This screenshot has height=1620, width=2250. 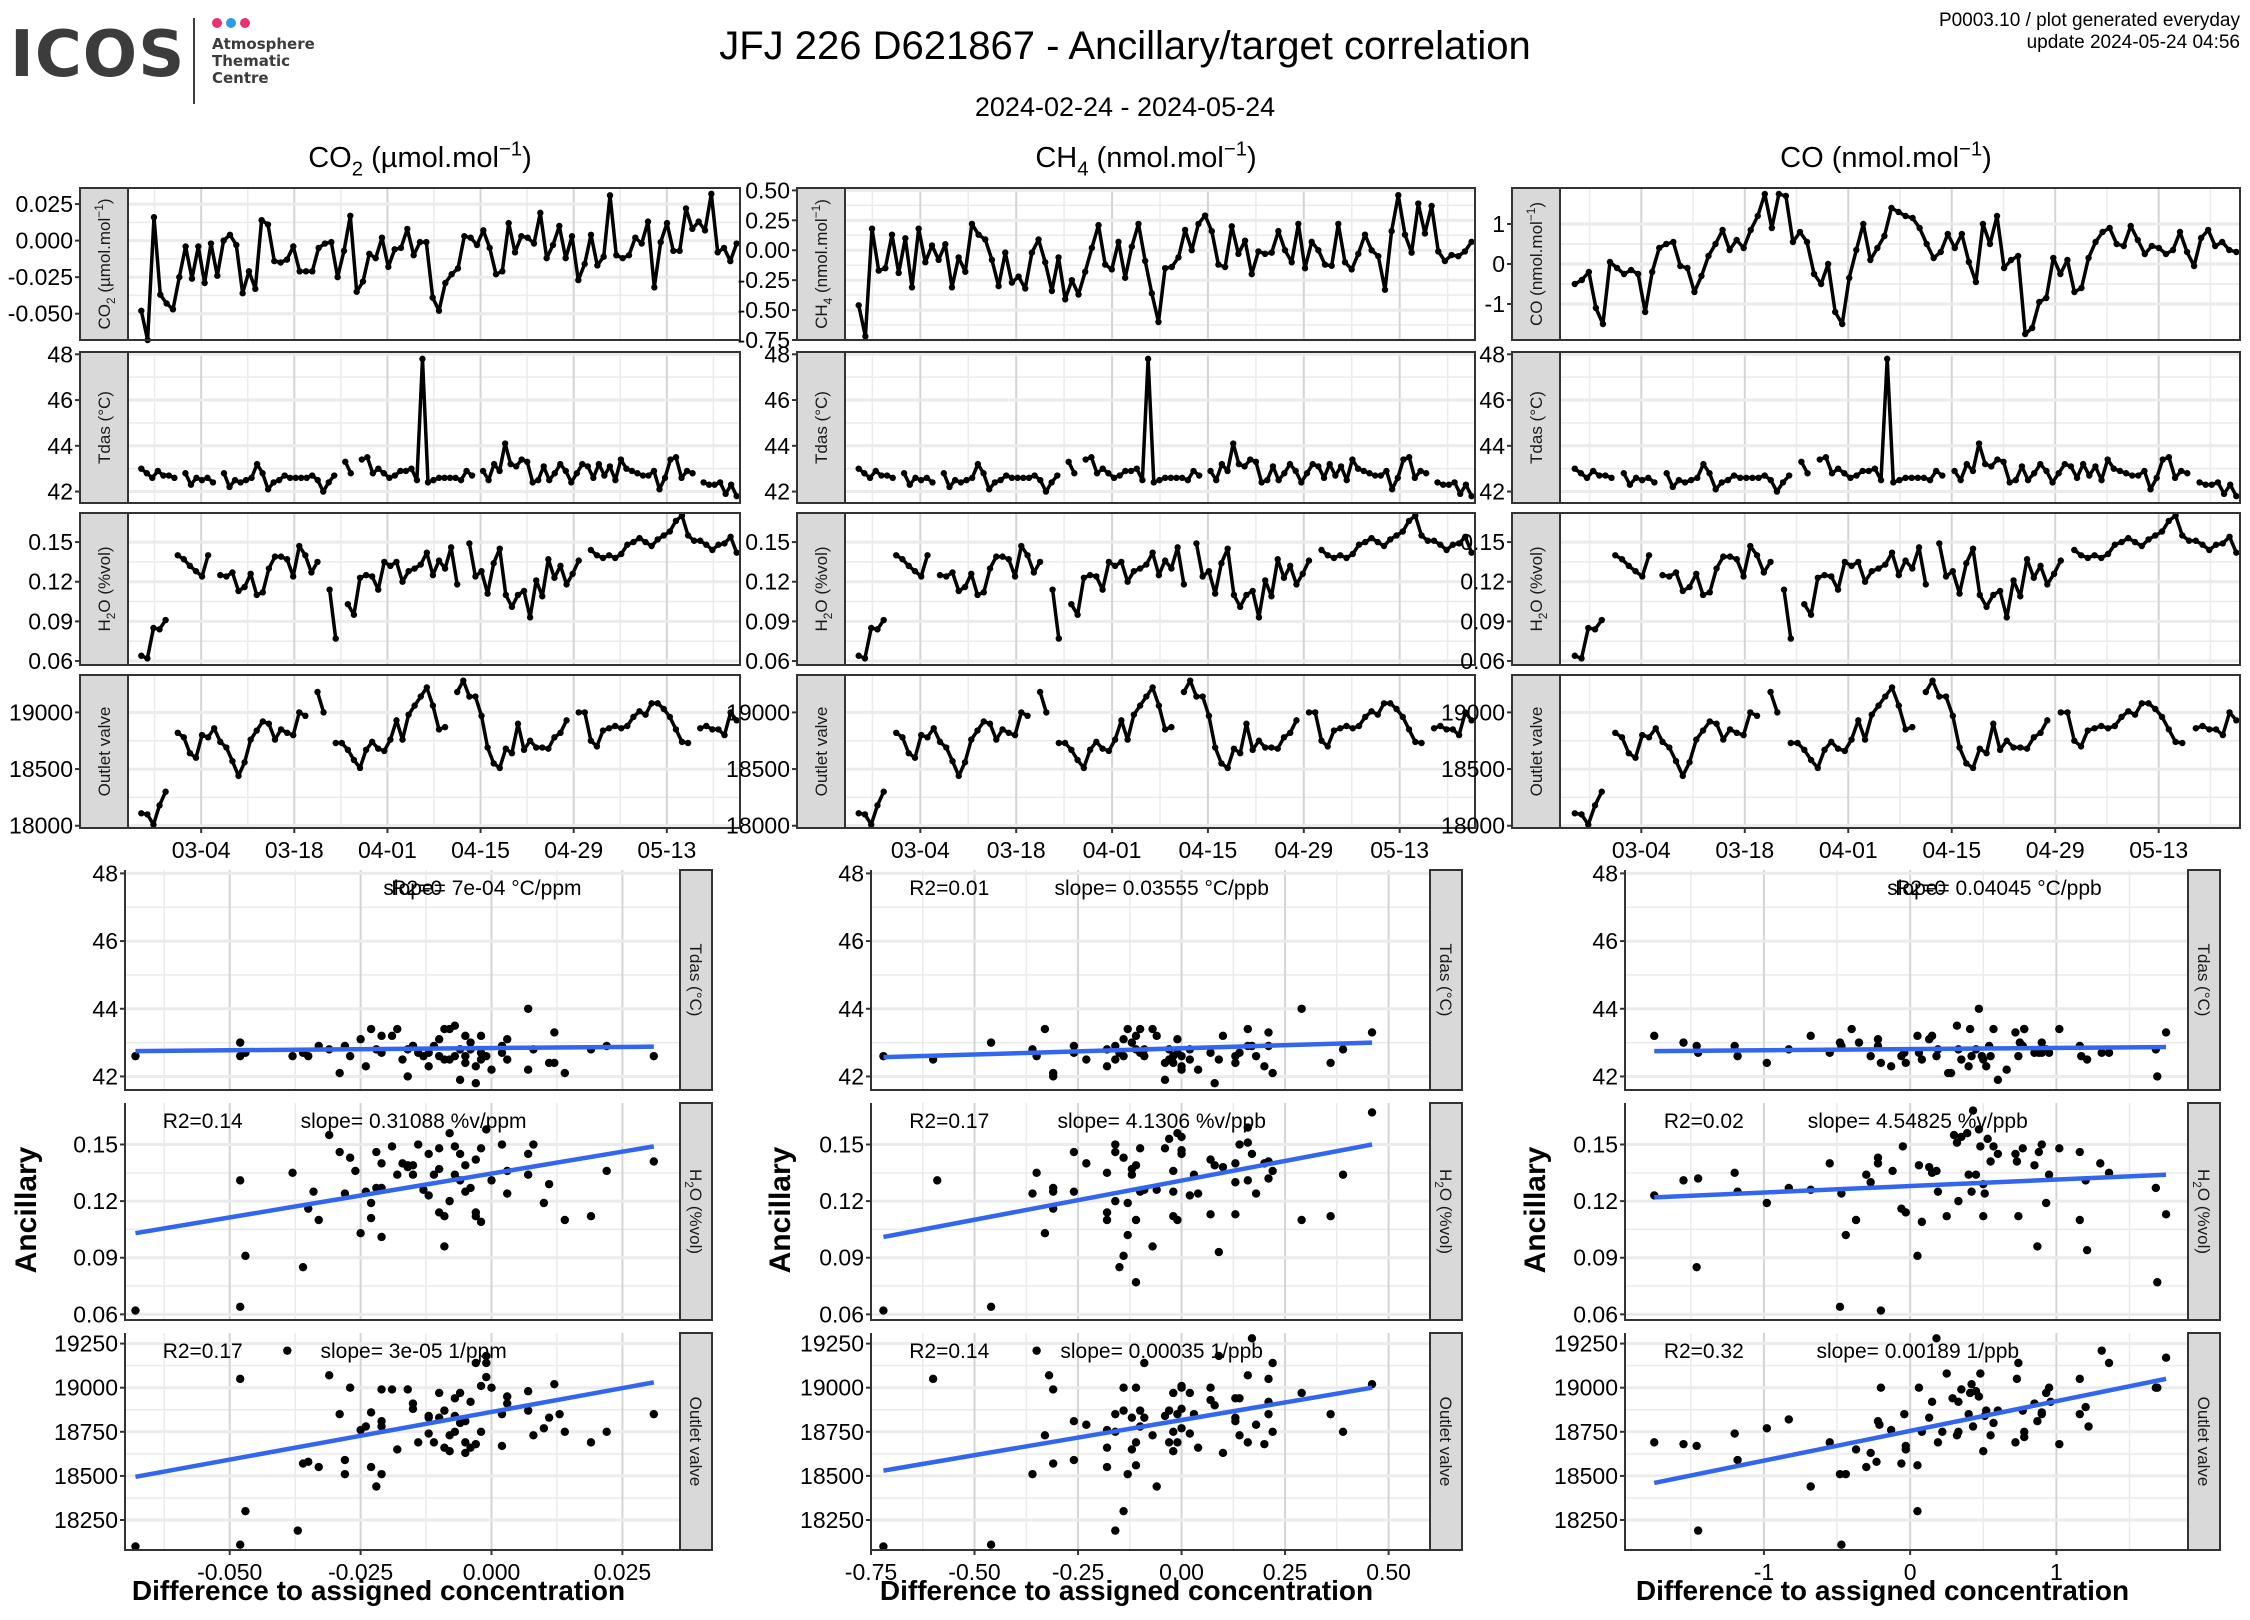 What do you see at coordinates (231, 23) in the screenshot?
I see `logo-dots` at bounding box center [231, 23].